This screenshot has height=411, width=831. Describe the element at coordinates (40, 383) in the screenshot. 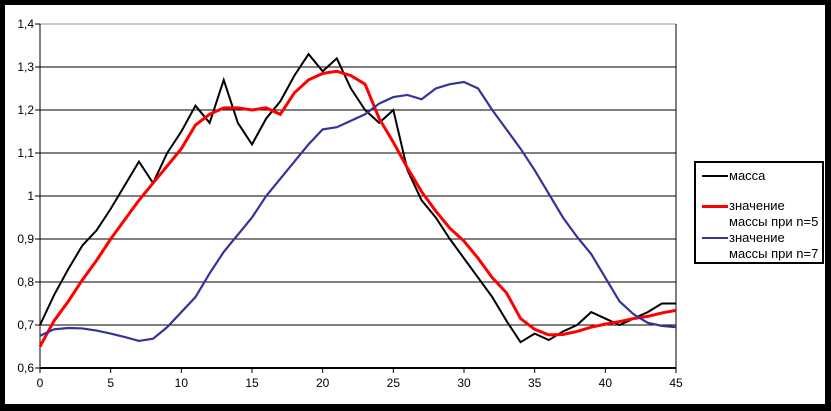

I see `x-tick-label: 0` at that location.